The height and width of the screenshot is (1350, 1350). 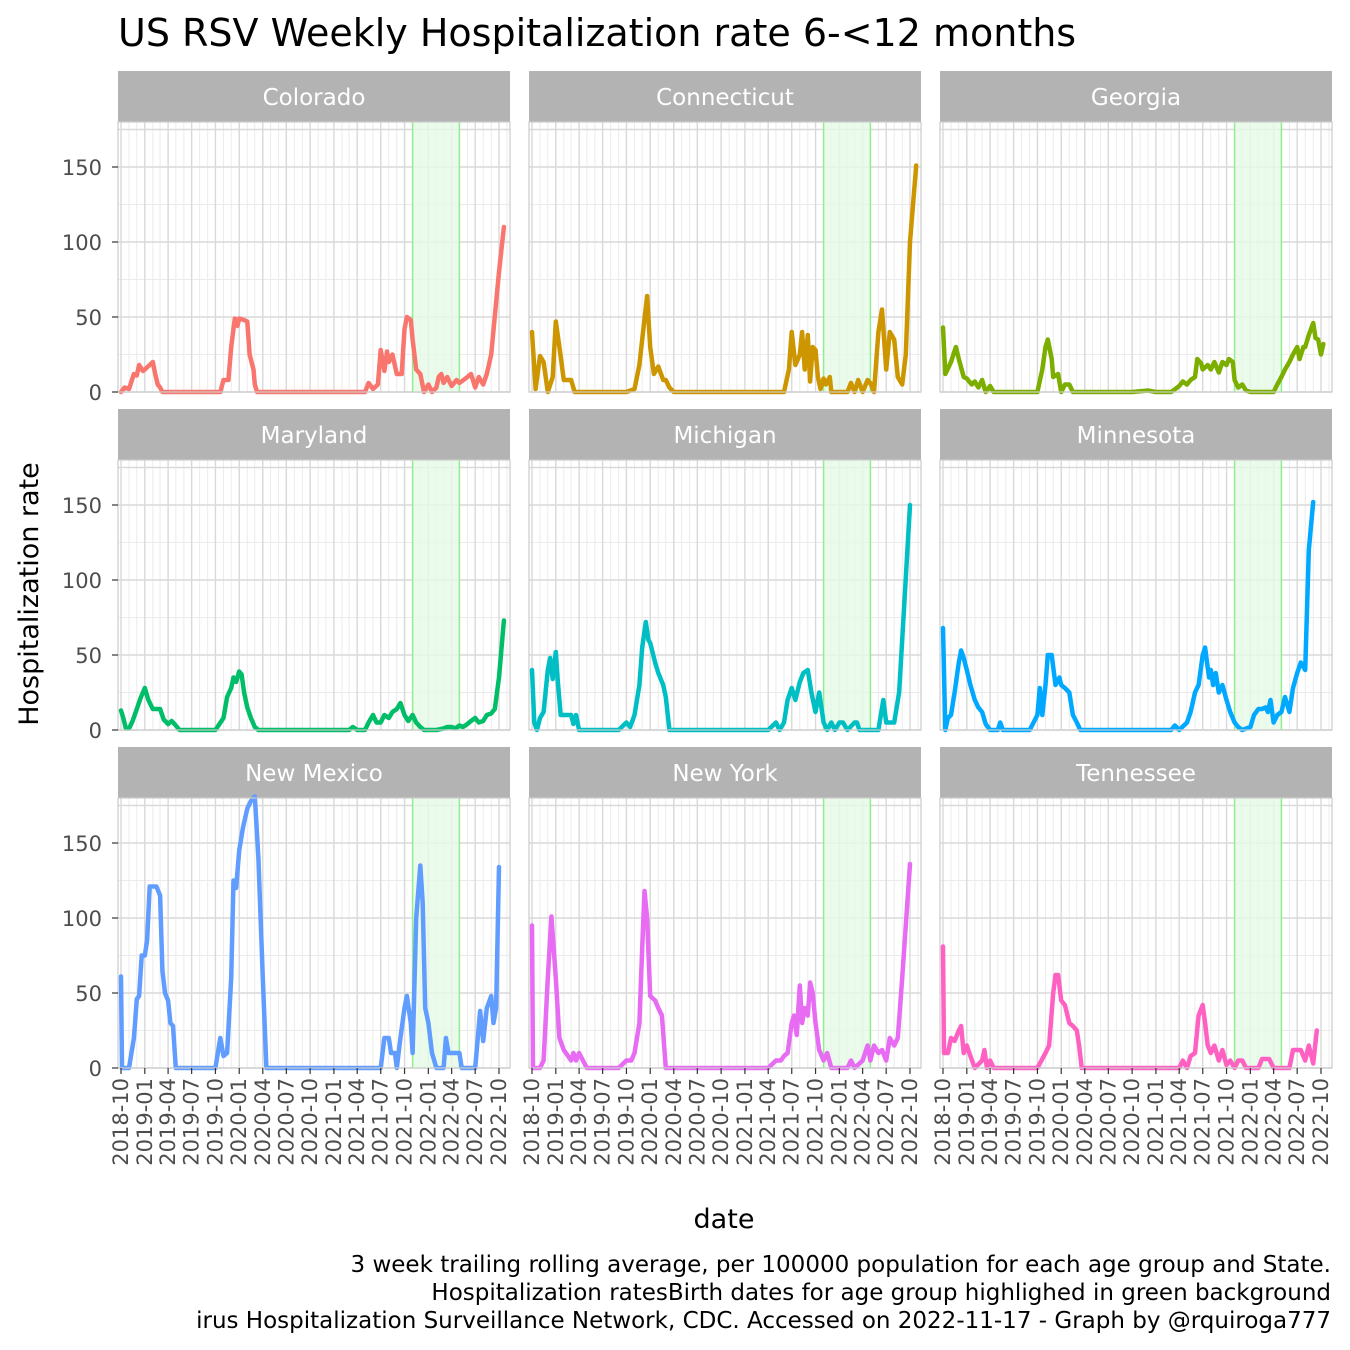 What do you see at coordinates (724, 1219) in the screenshot?
I see `x-axis-title: date` at bounding box center [724, 1219].